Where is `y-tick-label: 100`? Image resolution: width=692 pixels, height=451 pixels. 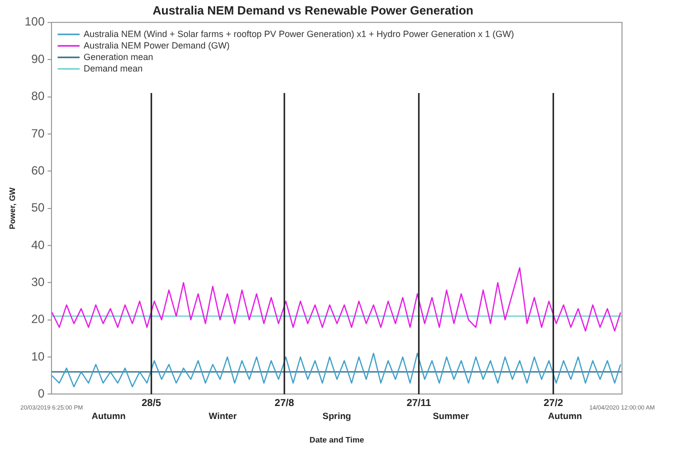 y-tick-label: 100 is located at coordinates (34, 21).